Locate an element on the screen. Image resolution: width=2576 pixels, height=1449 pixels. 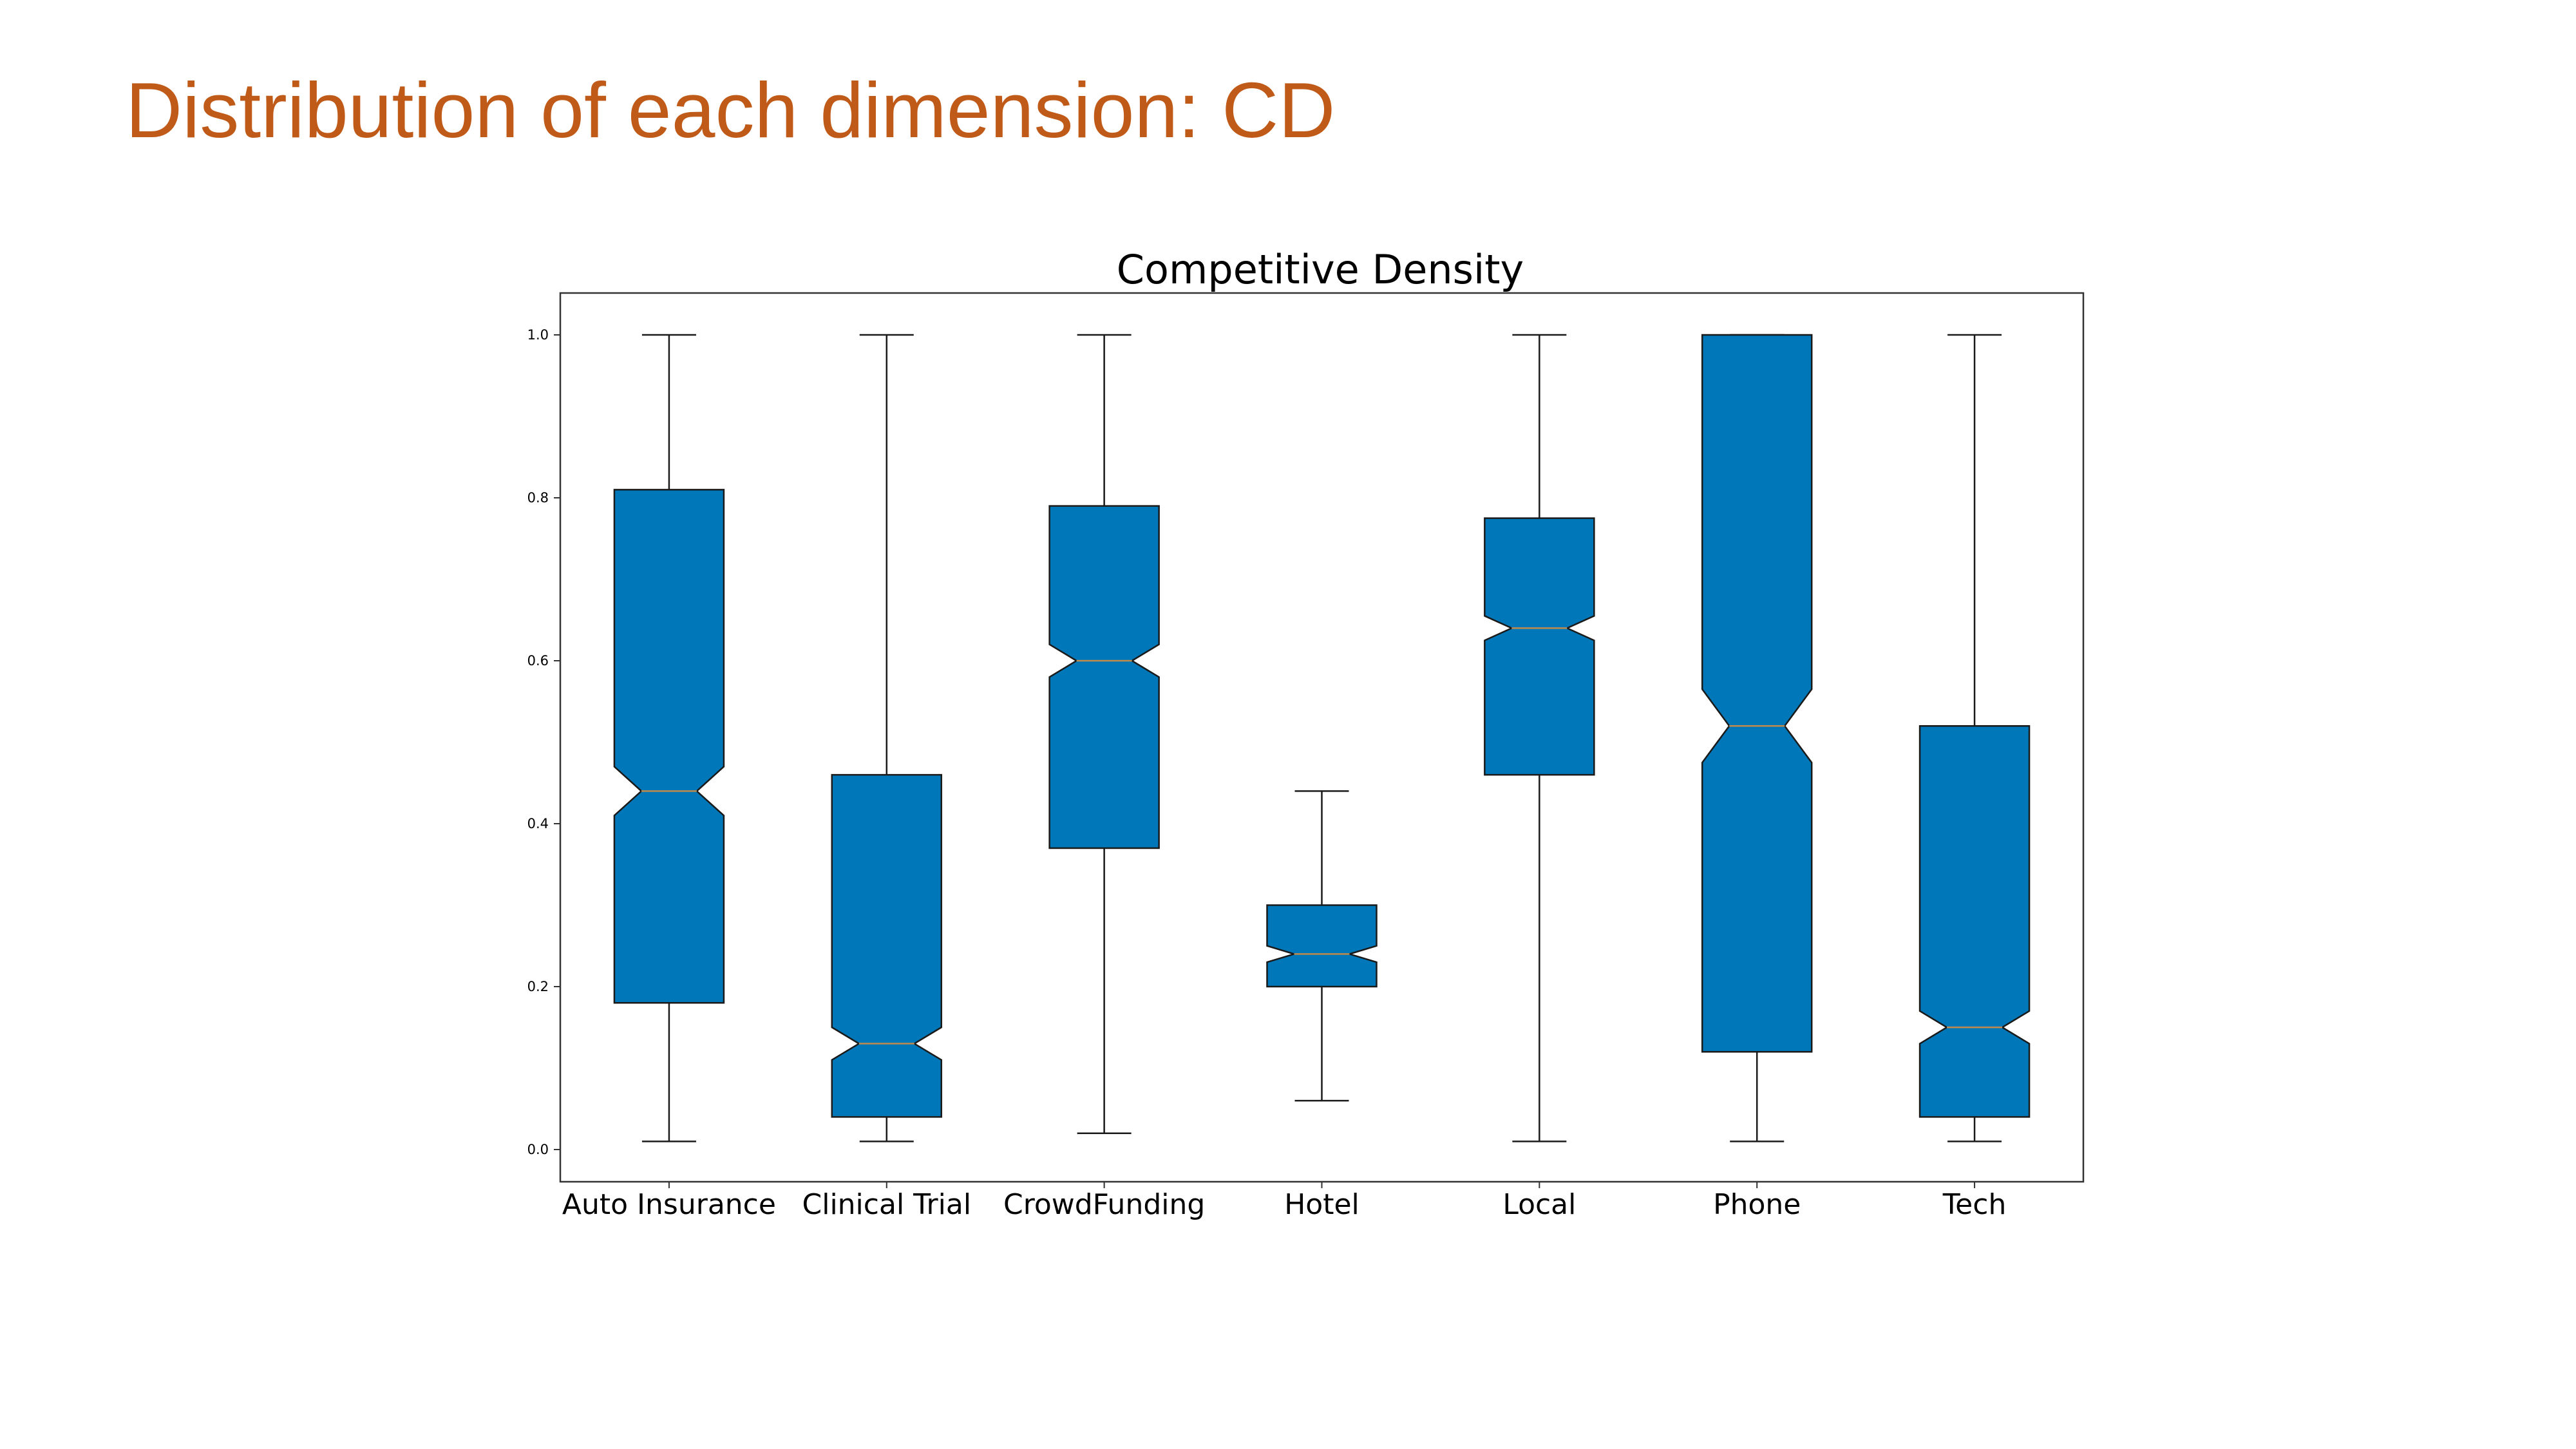
box-local: Local is located at coordinates (1539, 778).